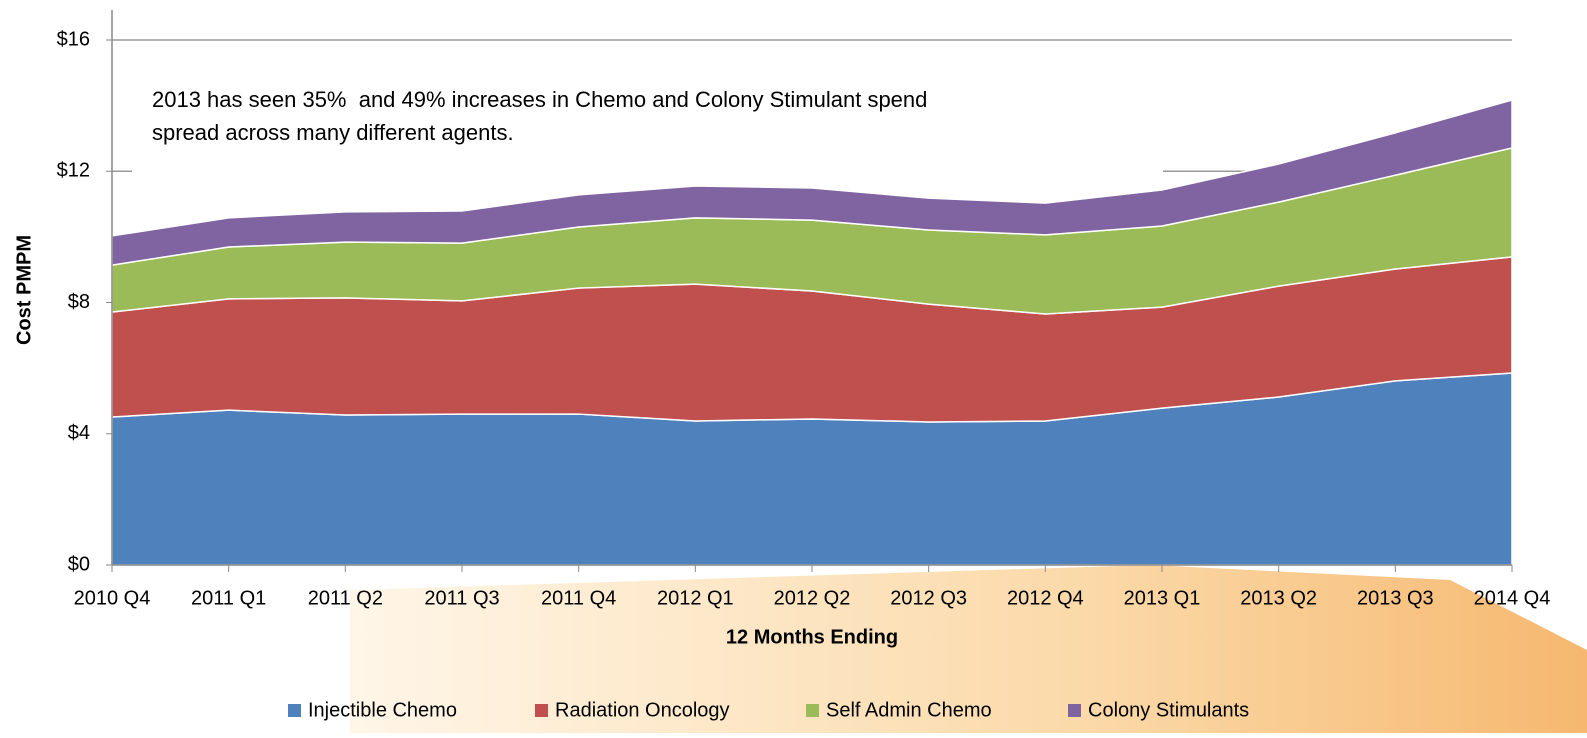 This screenshot has width=1587, height=738. Describe the element at coordinates (382, 710) in the screenshot. I see `legend-label: Injectible Chemo` at that location.